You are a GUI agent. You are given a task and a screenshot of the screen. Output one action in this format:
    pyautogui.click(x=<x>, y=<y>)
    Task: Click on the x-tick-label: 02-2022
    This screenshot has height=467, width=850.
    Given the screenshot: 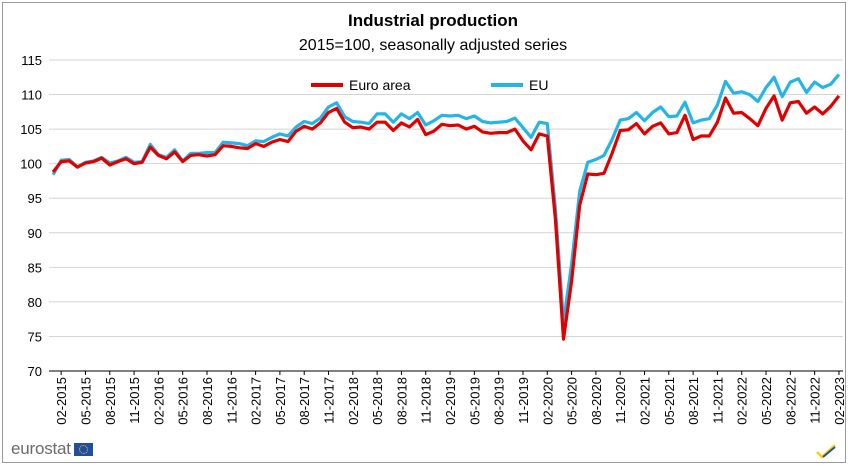 What is the action you would take?
    pyautogui.click(x=742, y=401)
    